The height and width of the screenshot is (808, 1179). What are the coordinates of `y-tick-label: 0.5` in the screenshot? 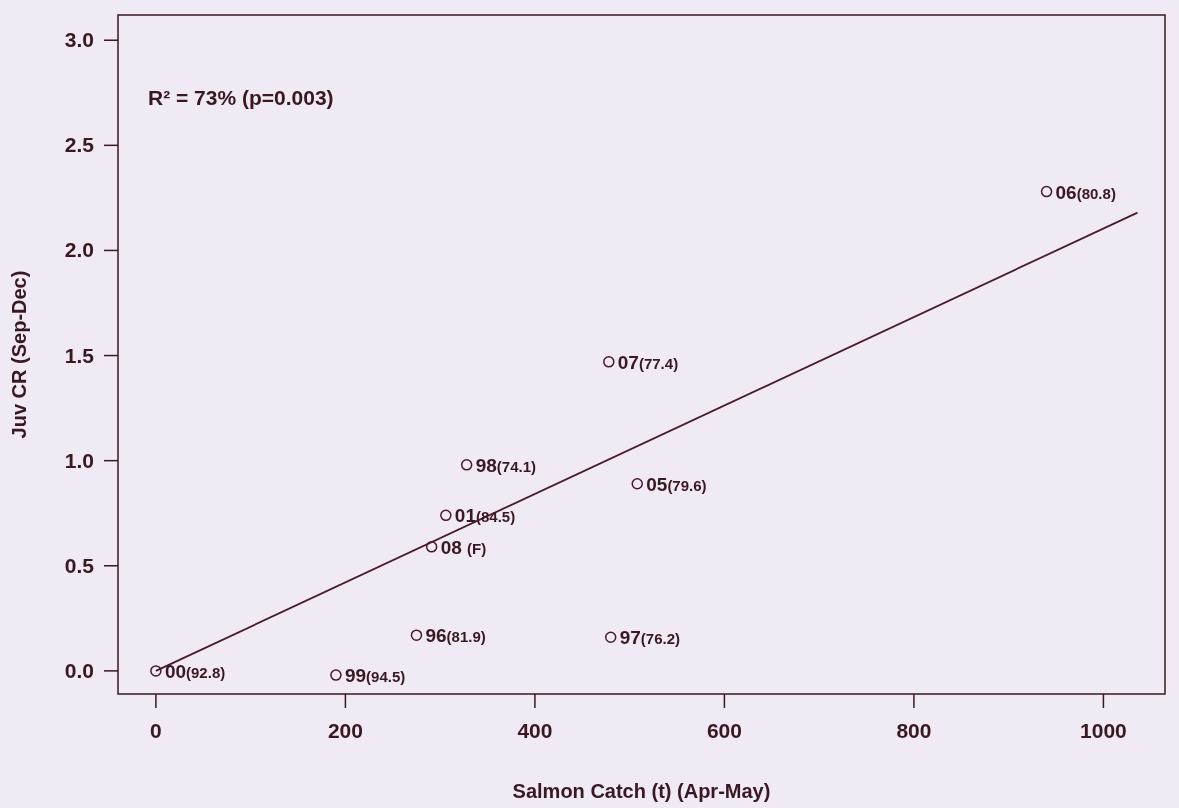 It's located at (79, 565).